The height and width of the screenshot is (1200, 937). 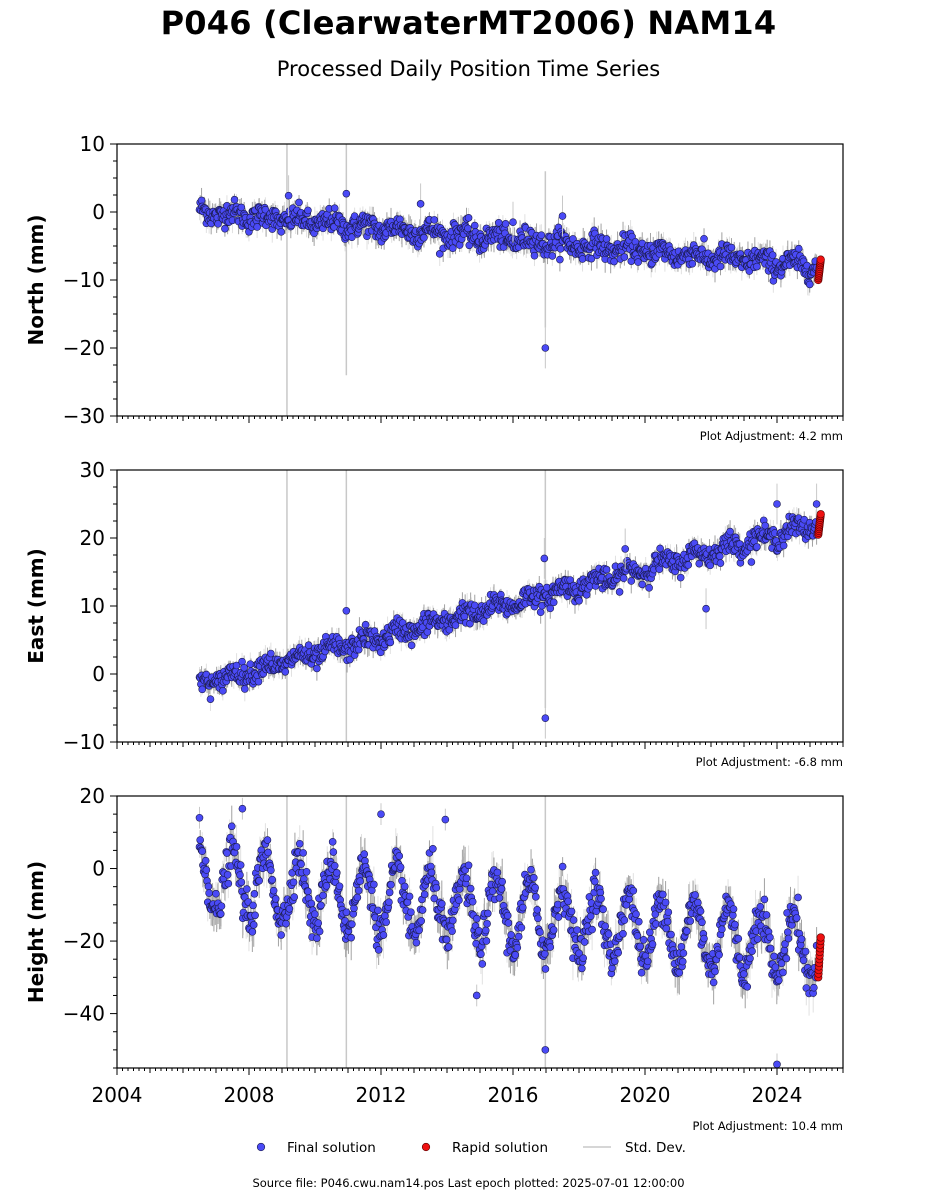 What do you see at coordinates (84, 348) in the screenshot?
I see `north-y-tick-label: −20` at bounding box center [84, 348].